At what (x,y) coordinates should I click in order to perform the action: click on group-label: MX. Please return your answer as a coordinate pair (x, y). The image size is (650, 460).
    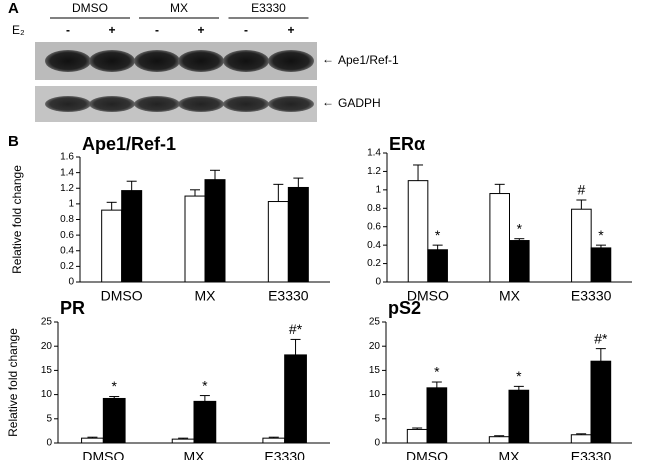
    Looking at the image, I should click on (179, 8).